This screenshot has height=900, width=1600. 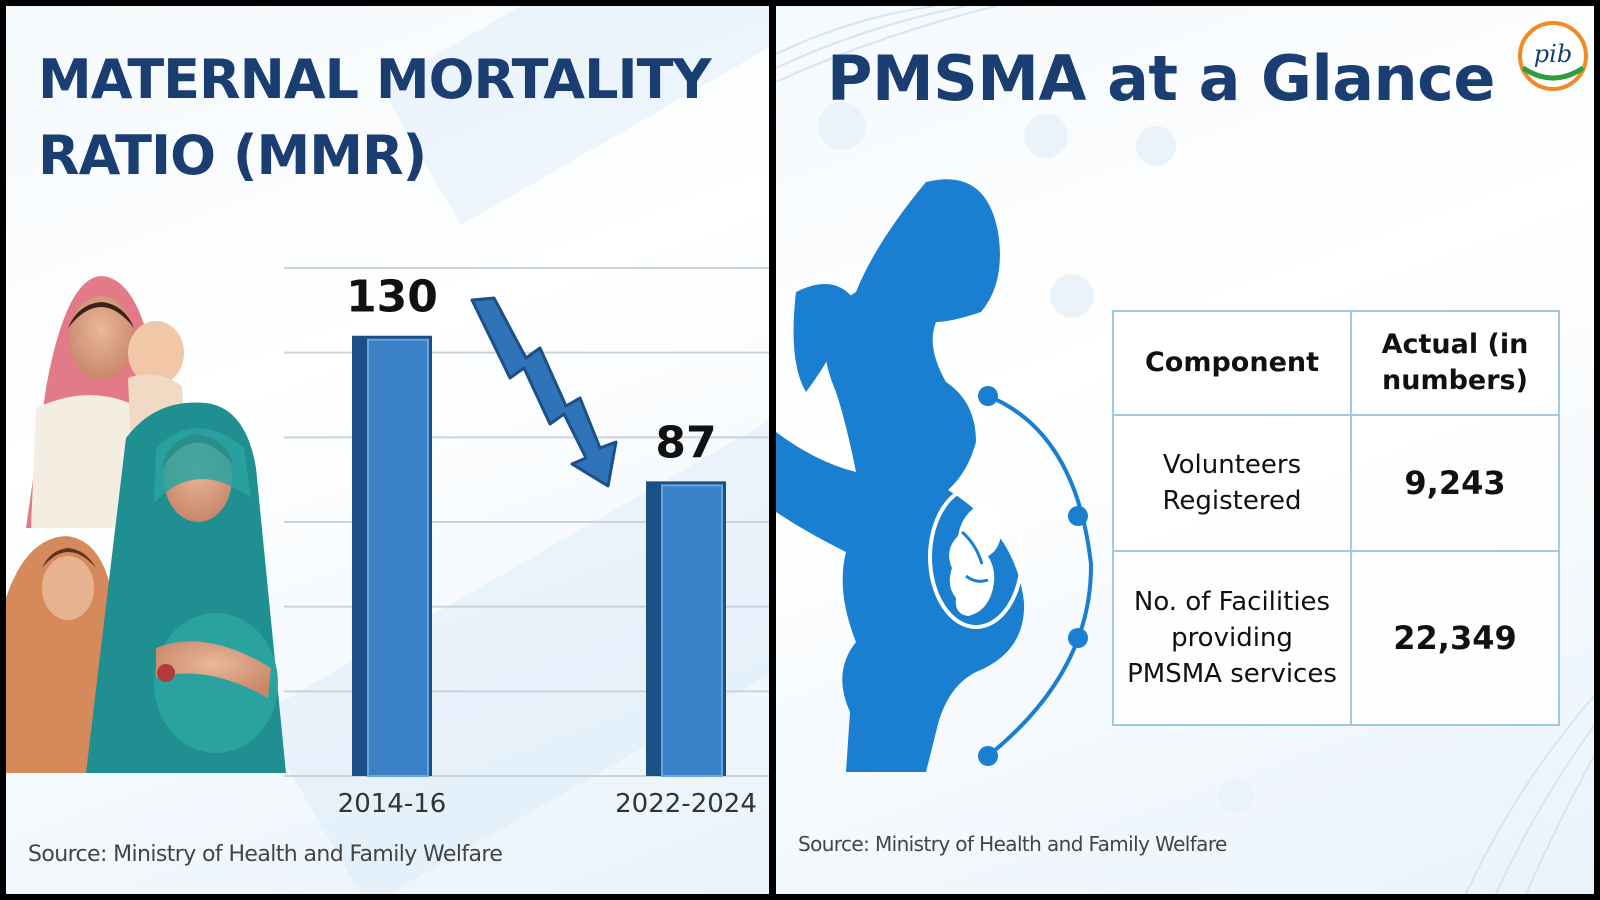 I want to click on table-cell-value: 9,243, so click(x=1455, y=483).